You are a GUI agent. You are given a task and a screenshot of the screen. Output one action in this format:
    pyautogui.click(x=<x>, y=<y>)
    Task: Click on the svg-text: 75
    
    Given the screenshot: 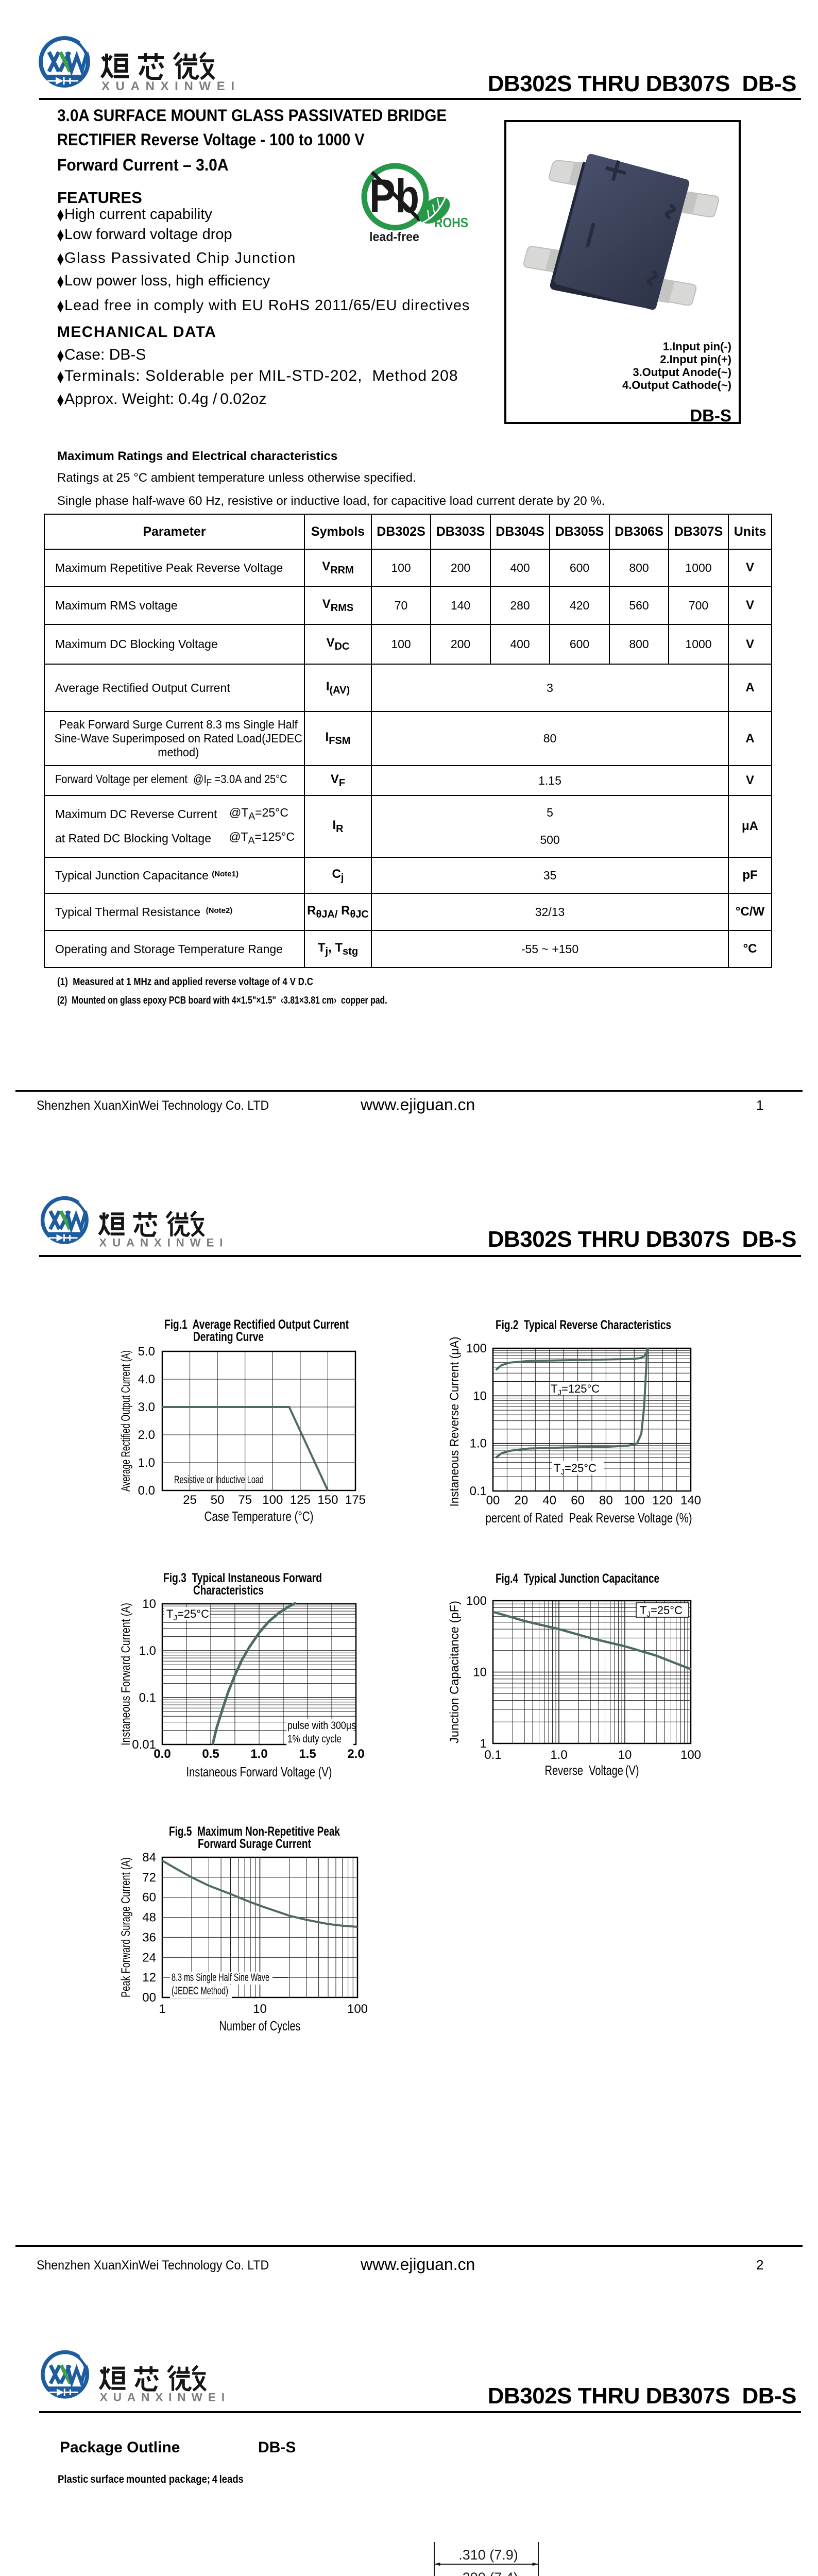 What is the action you would take?
    pyautogui.click(x=245, y=1500)
    